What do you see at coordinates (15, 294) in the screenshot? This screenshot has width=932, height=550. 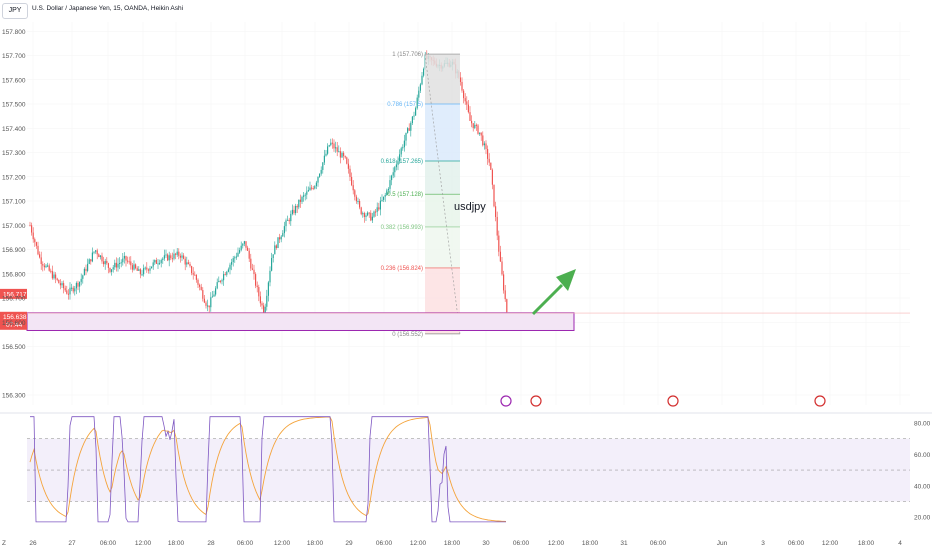 I see `last-price-label: 156.717` at bounding box center [15, 294].